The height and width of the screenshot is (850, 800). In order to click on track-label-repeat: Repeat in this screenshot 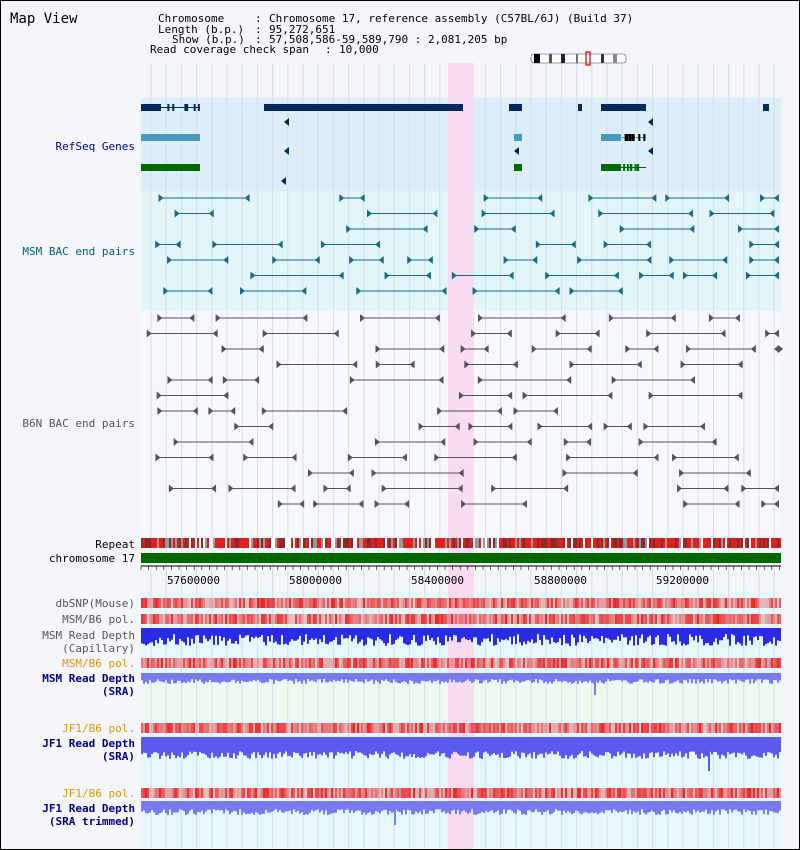, I will do `click(115, 544)`.